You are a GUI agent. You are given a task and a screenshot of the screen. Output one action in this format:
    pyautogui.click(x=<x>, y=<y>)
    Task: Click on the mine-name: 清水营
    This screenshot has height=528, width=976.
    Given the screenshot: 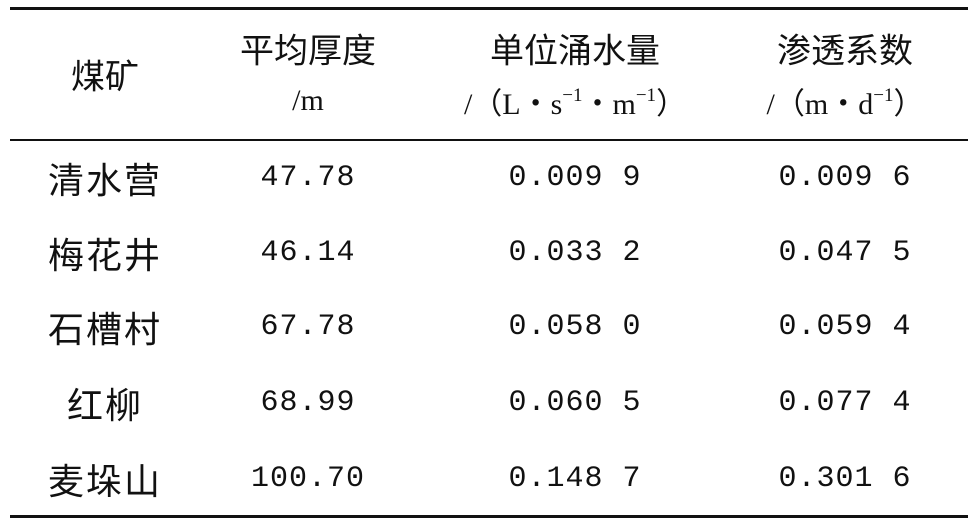 What is the action you would take?
    pyautogui.click(x=105, y=181)
    